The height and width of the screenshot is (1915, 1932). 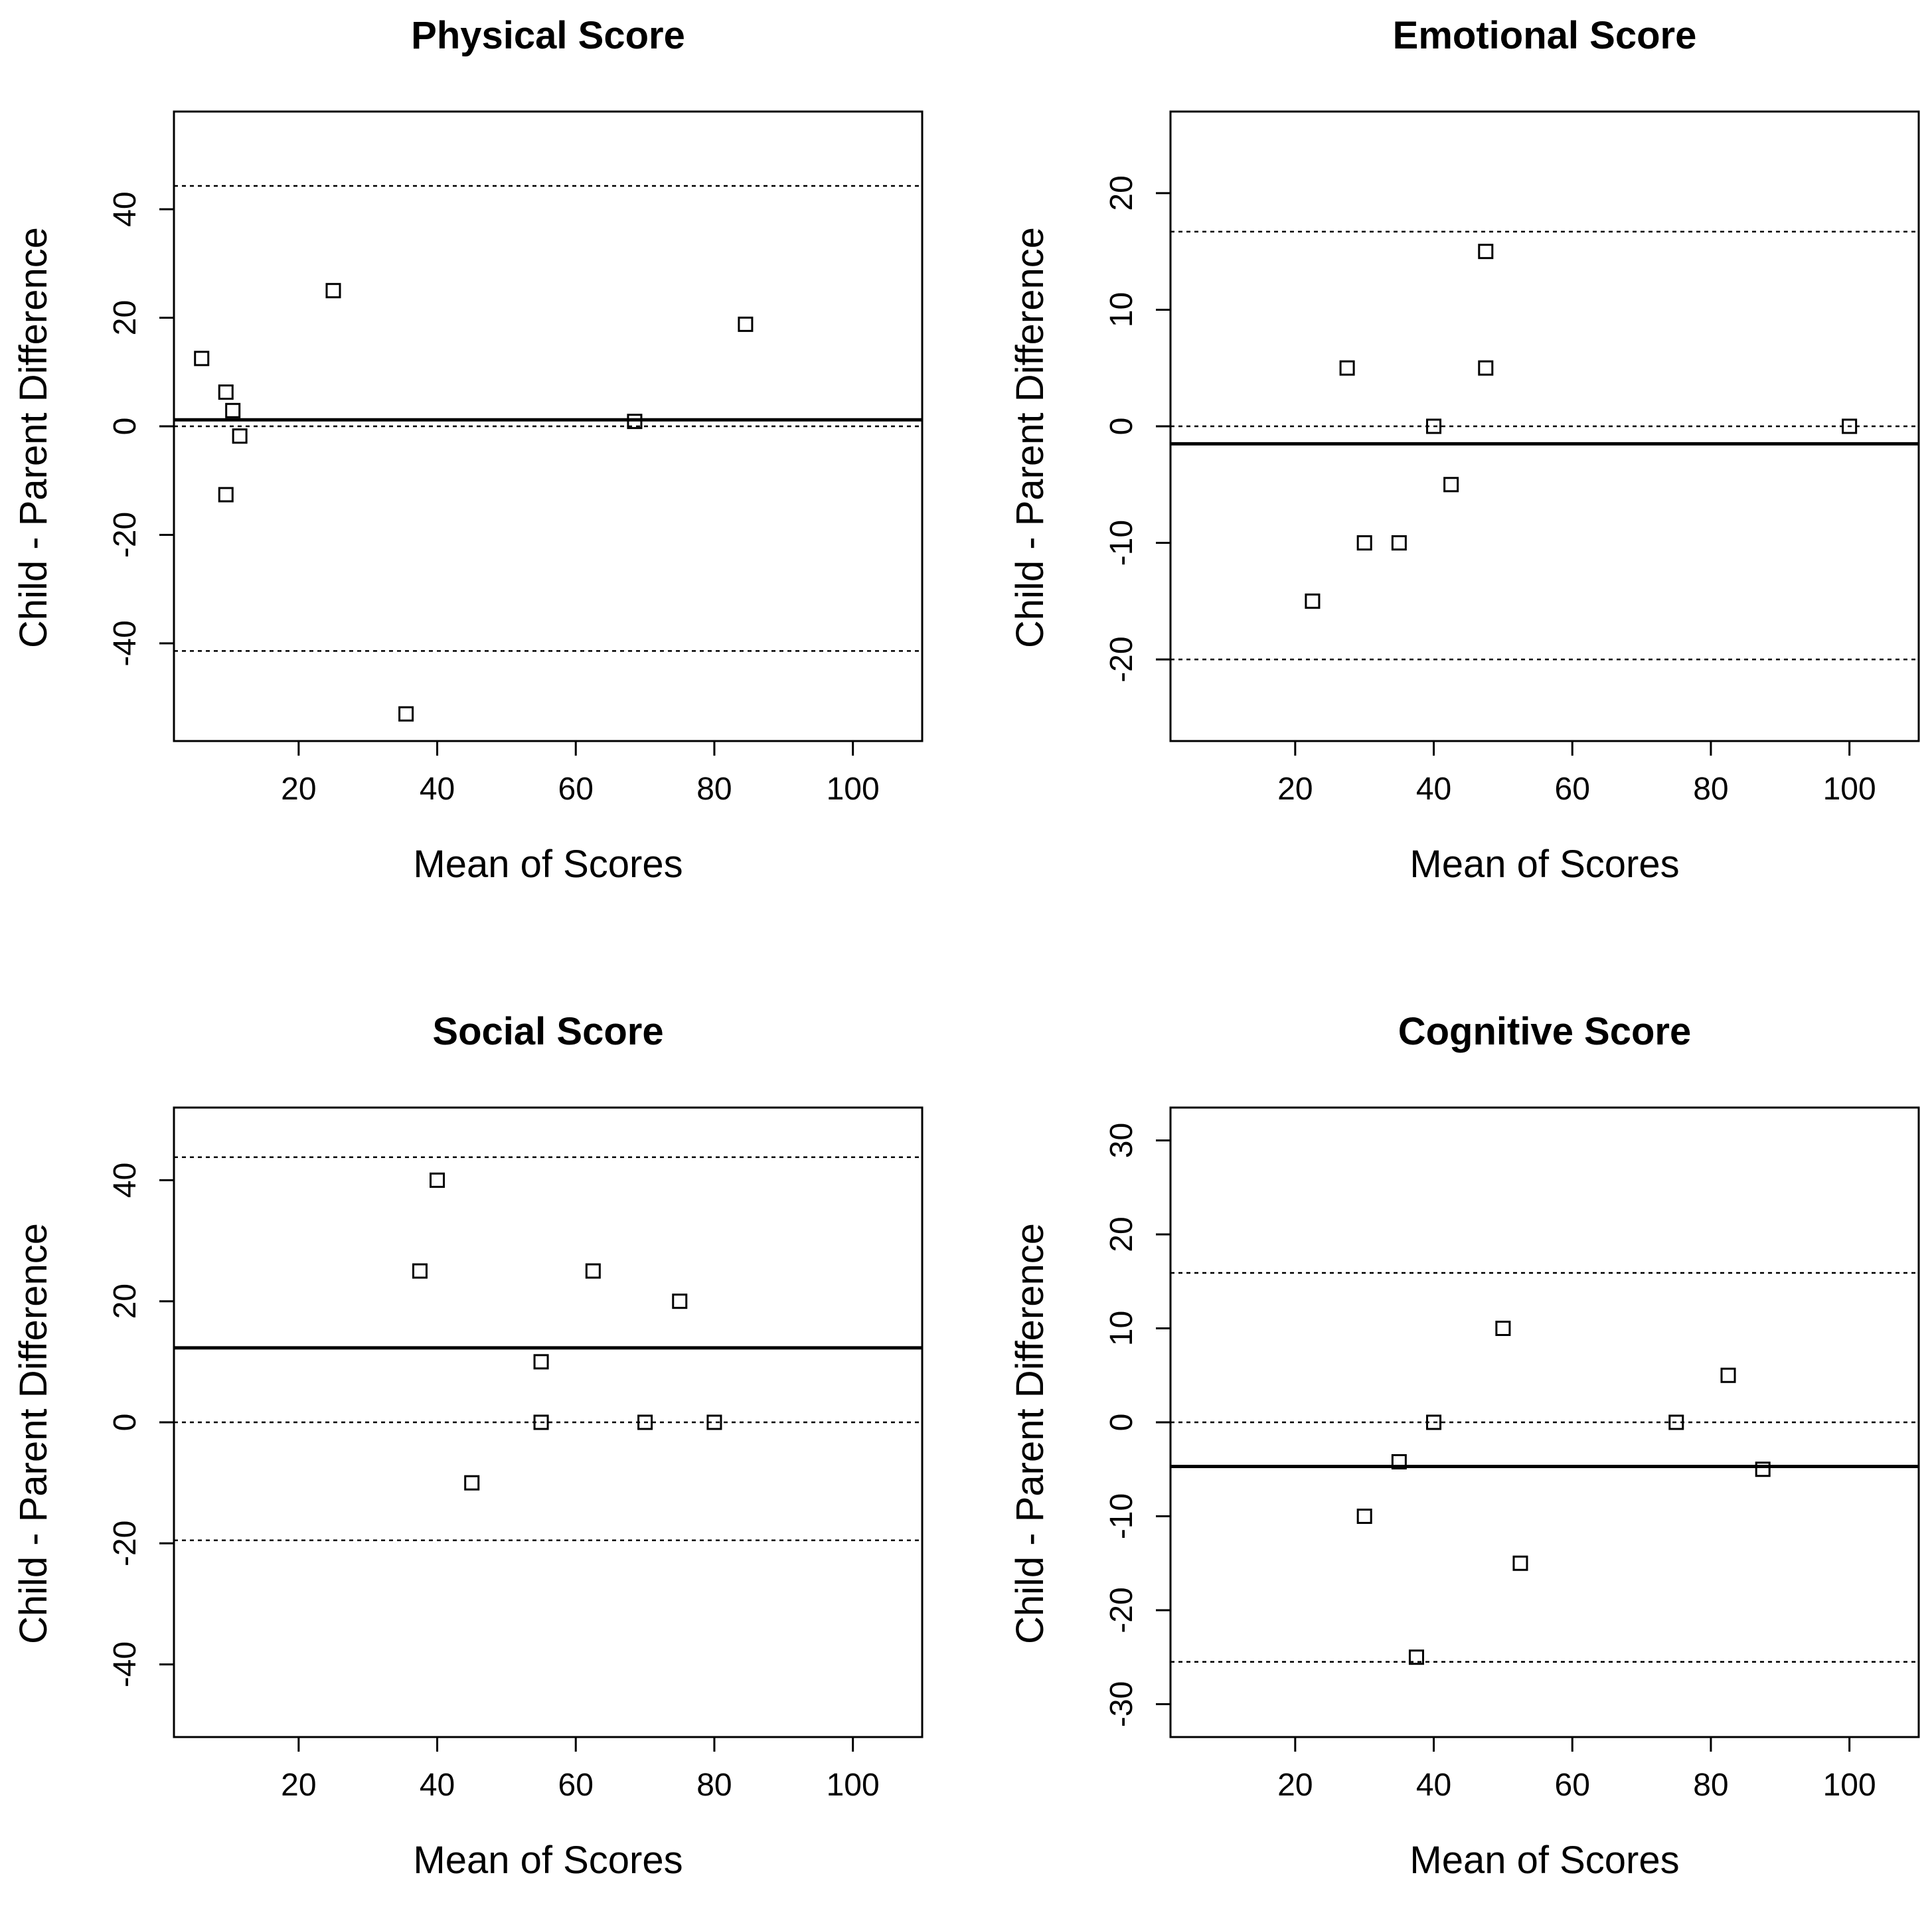 What do you see at coordinates (1545, 1031) in the screenshot?
I see `panel-title: Cognitive Score` at bounding box center [1545, 1031].